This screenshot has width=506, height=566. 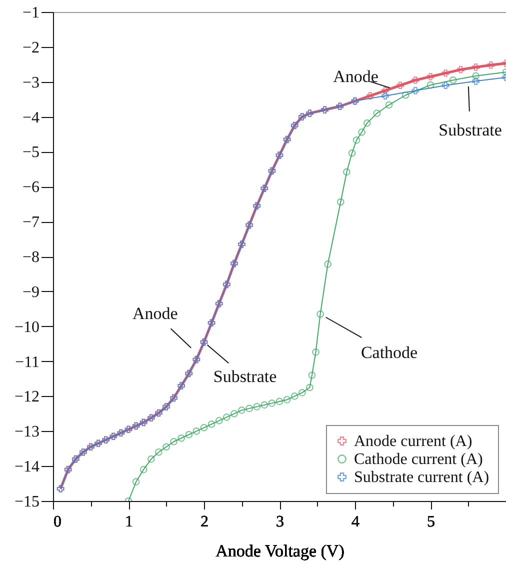 I want to click on y-tick-label: −7, so click(x=31, y=223).